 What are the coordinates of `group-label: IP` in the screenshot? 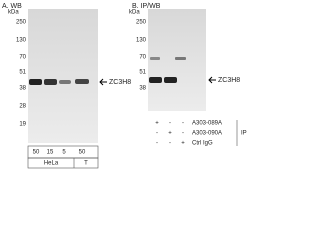 It's located at (244, 134).